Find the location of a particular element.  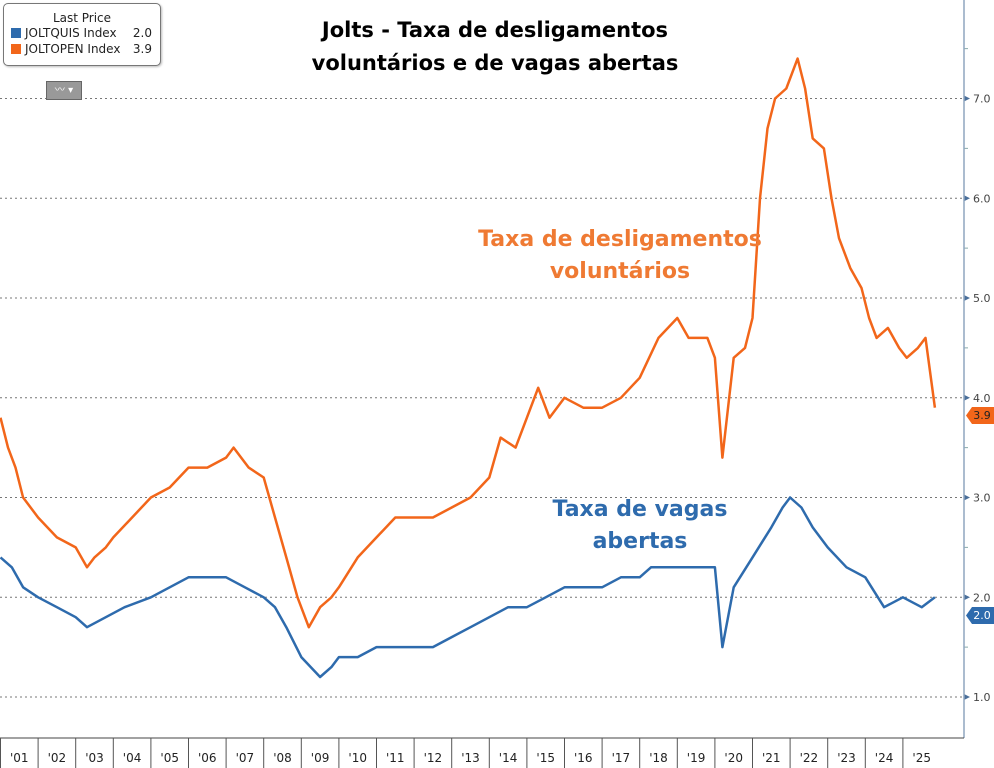

xtick-label: '22 is located at coordinates (809, 758).